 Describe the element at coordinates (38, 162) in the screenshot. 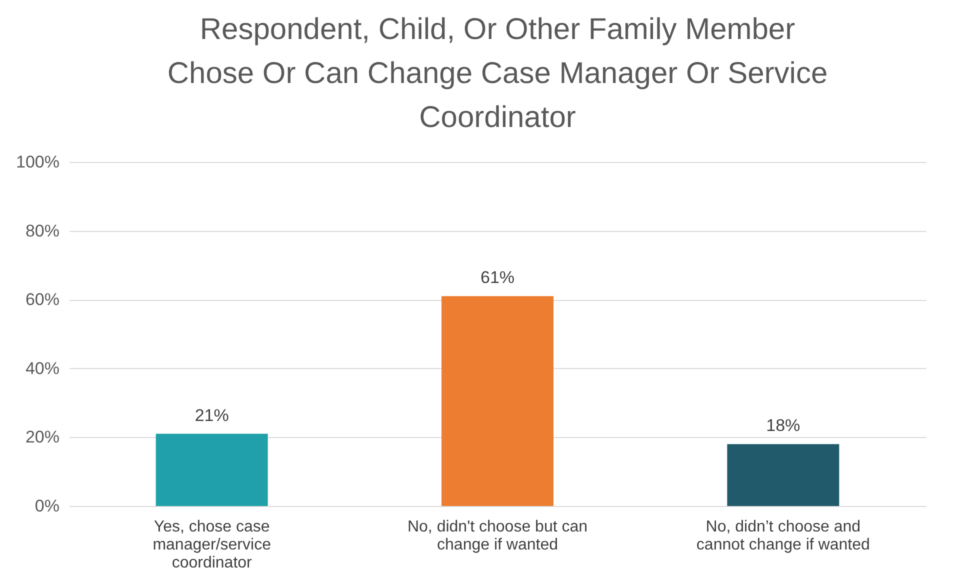

I see `y-tick-label: 100%` at that location.